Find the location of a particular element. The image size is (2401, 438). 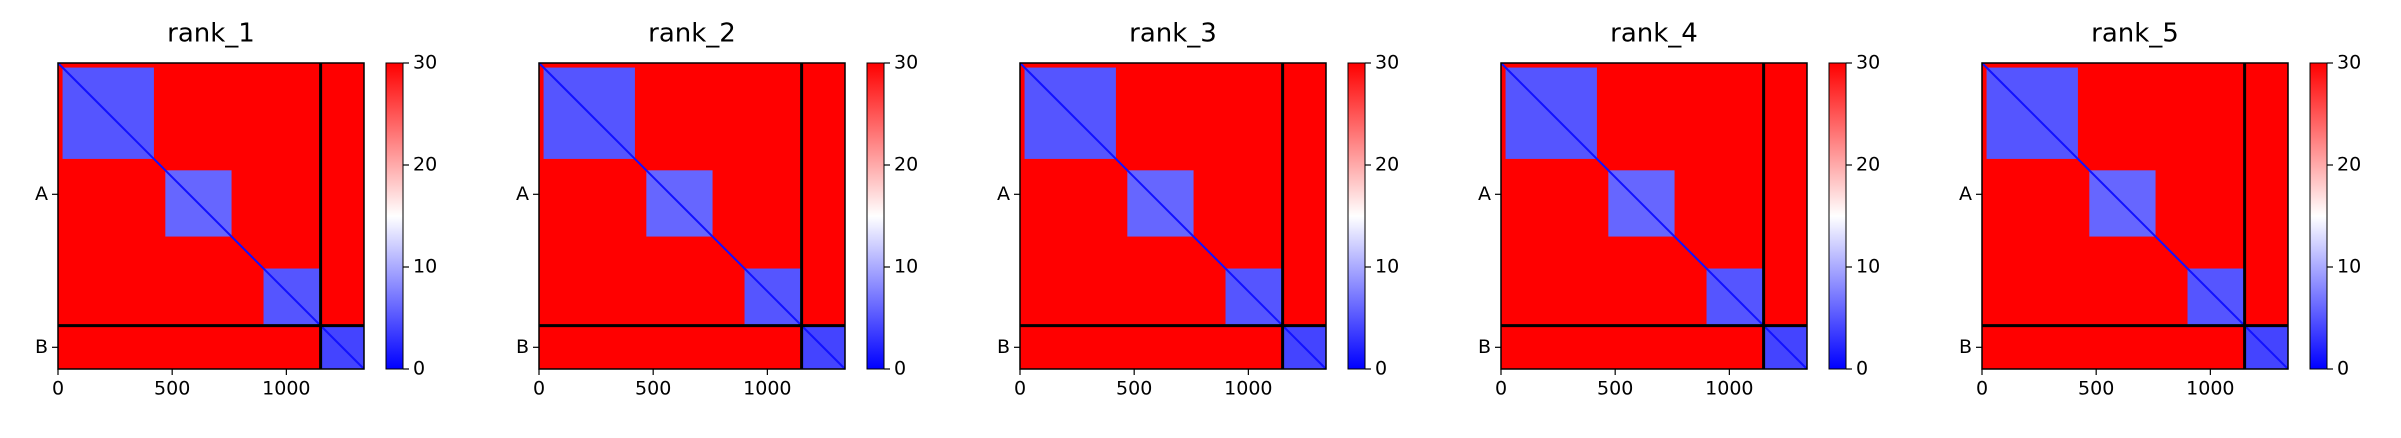

chart-title: rank_3 is located at coordinates (1173, 34).